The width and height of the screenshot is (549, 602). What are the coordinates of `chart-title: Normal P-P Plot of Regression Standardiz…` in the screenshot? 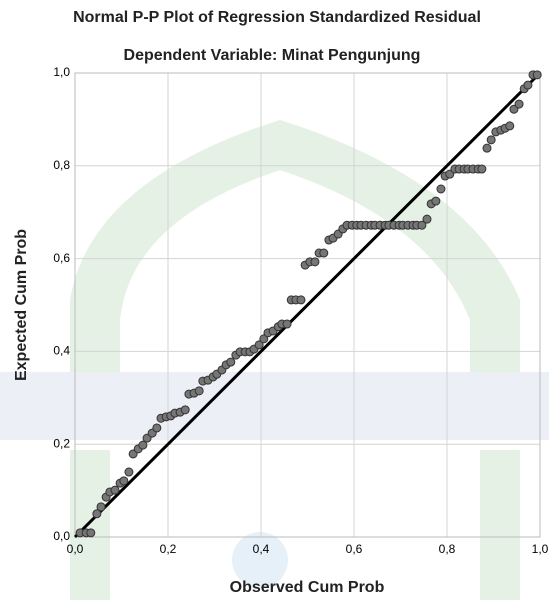 It's located at (277, 17).